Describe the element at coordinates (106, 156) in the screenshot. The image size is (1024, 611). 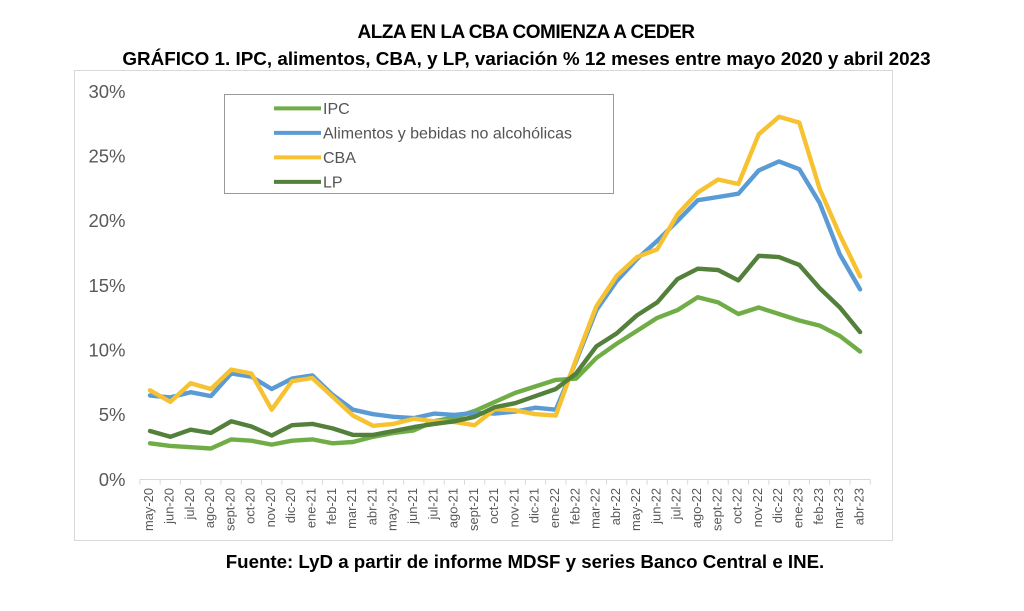
I see `svg-text: 25%` at that location.